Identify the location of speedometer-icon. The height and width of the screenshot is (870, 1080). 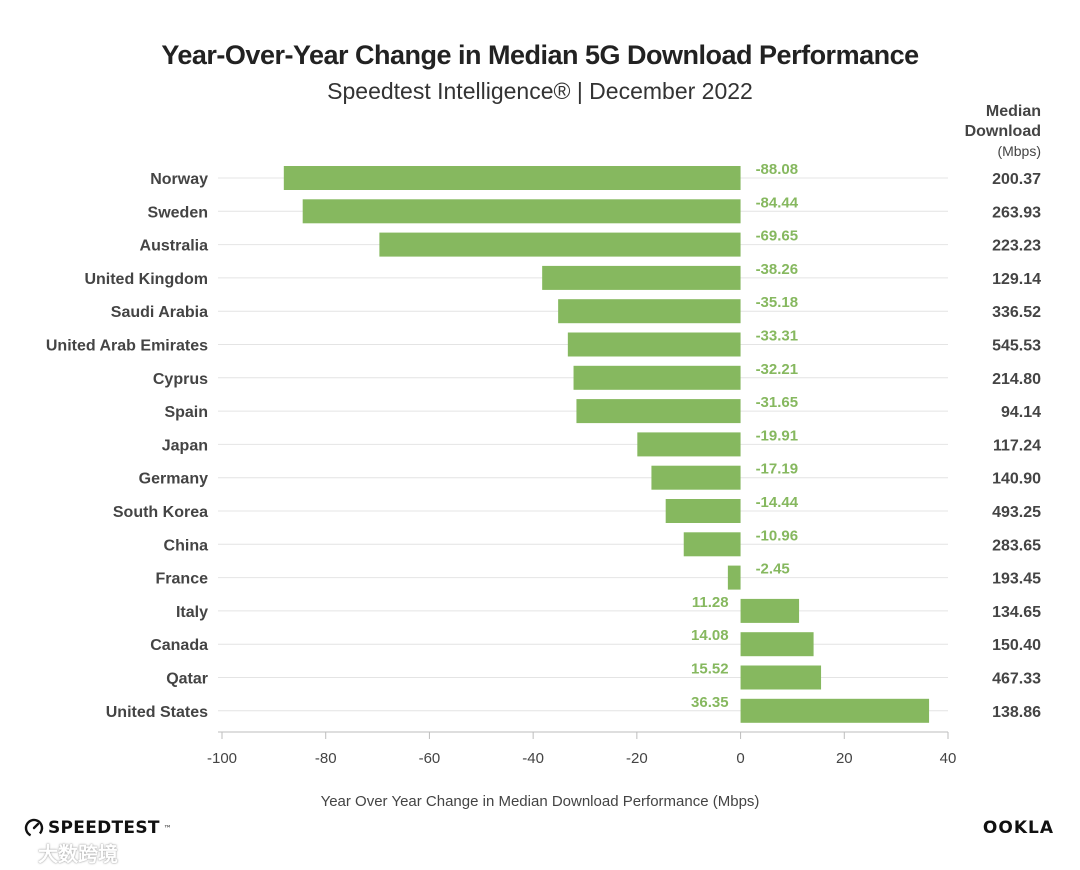
(34, 828).